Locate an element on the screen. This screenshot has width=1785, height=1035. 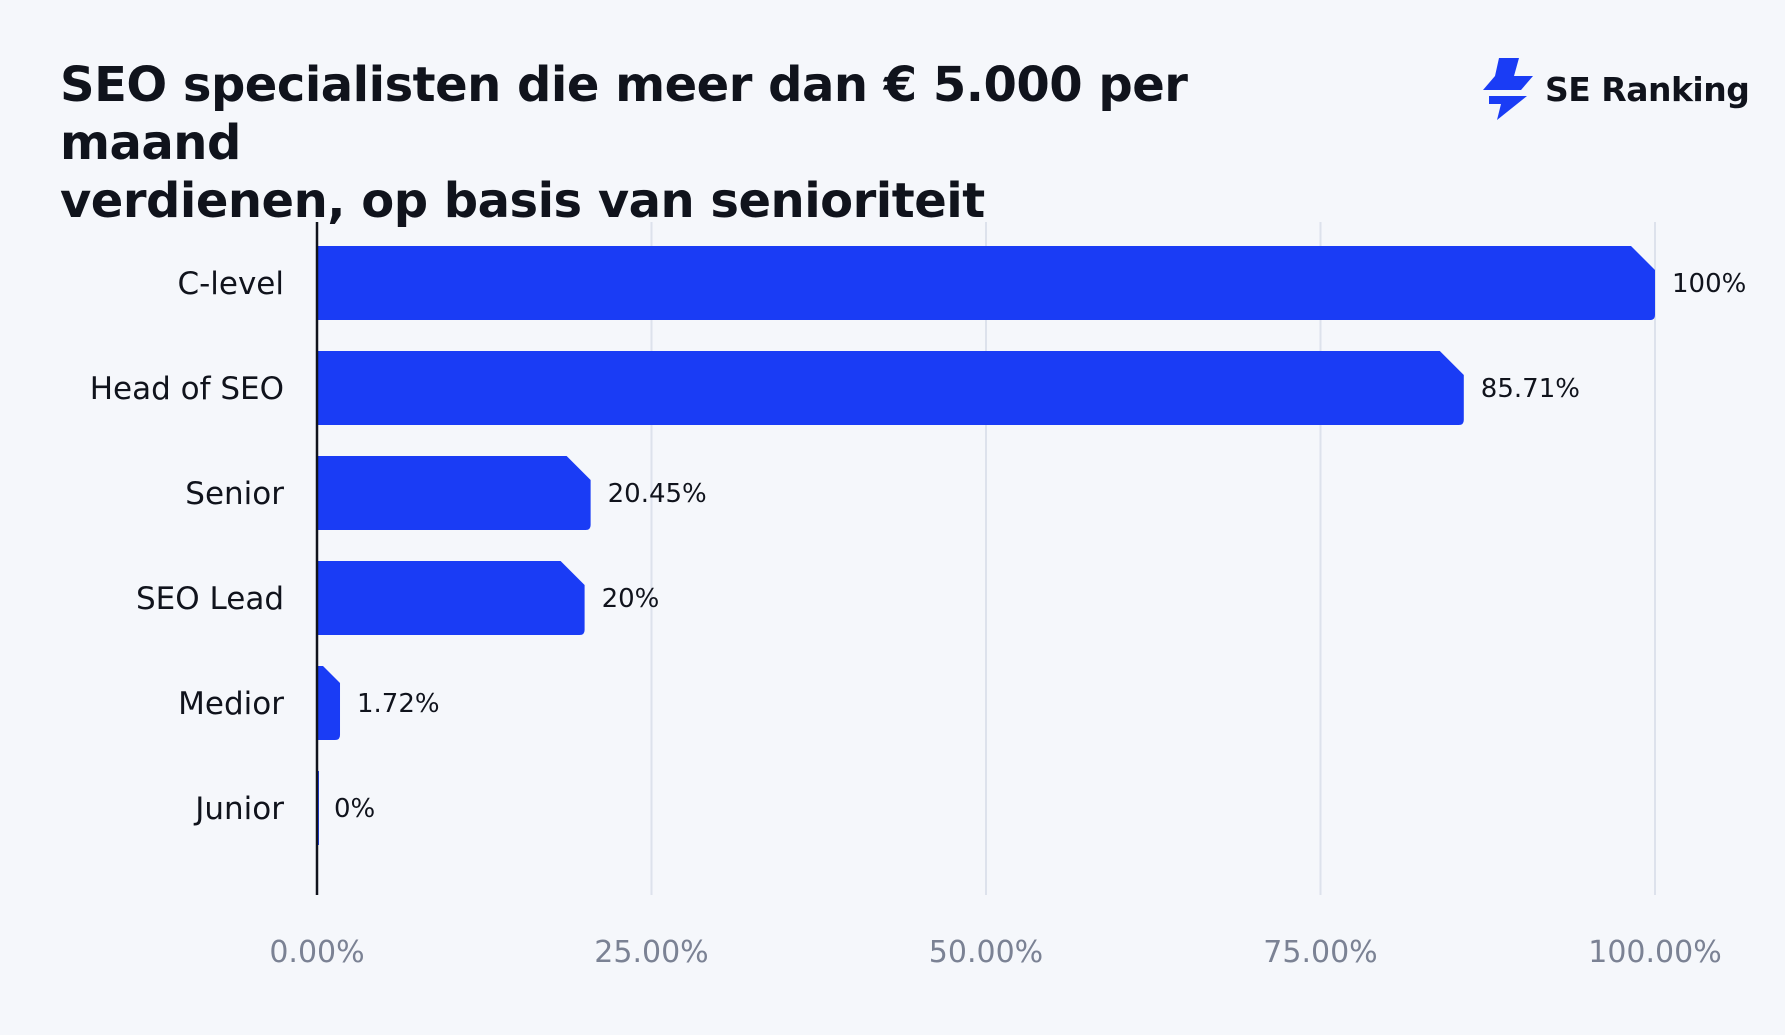
x-tick-label: 75.00% is located at coordinates (1320, 952).